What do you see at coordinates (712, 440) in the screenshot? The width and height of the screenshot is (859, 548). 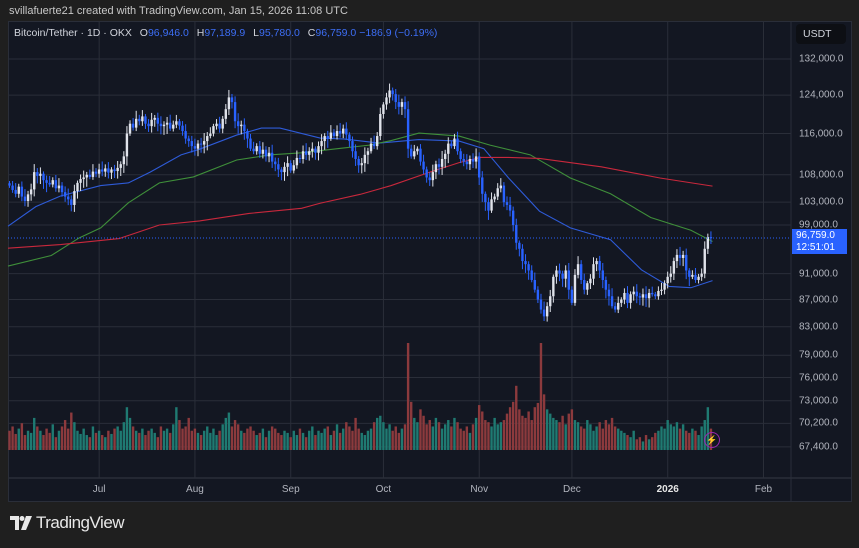 I see `lightning-bolt-icon: ⚡` at bounding box center [712, 440].